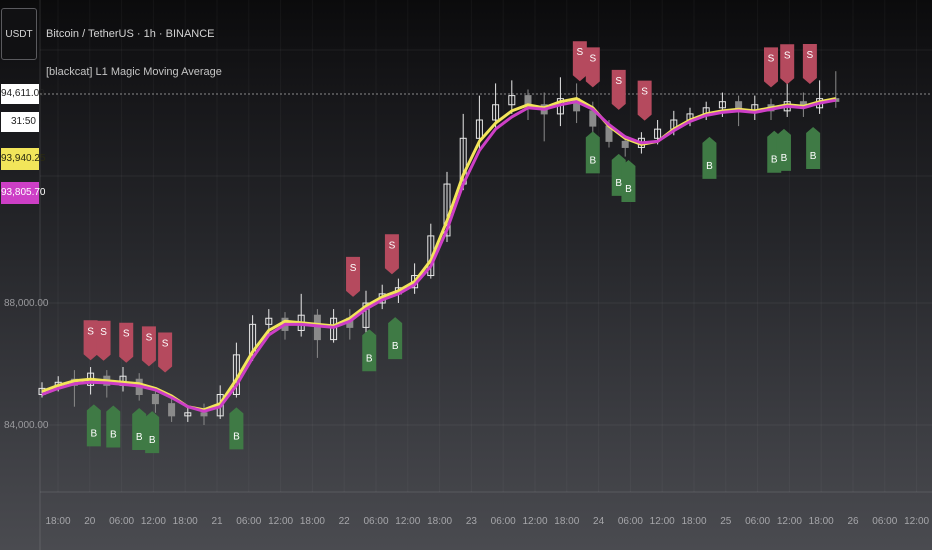  Describe the element at coordinates (20, 122) in the screenshot. I see `bar-countdown-tag: 31:50` at that location.